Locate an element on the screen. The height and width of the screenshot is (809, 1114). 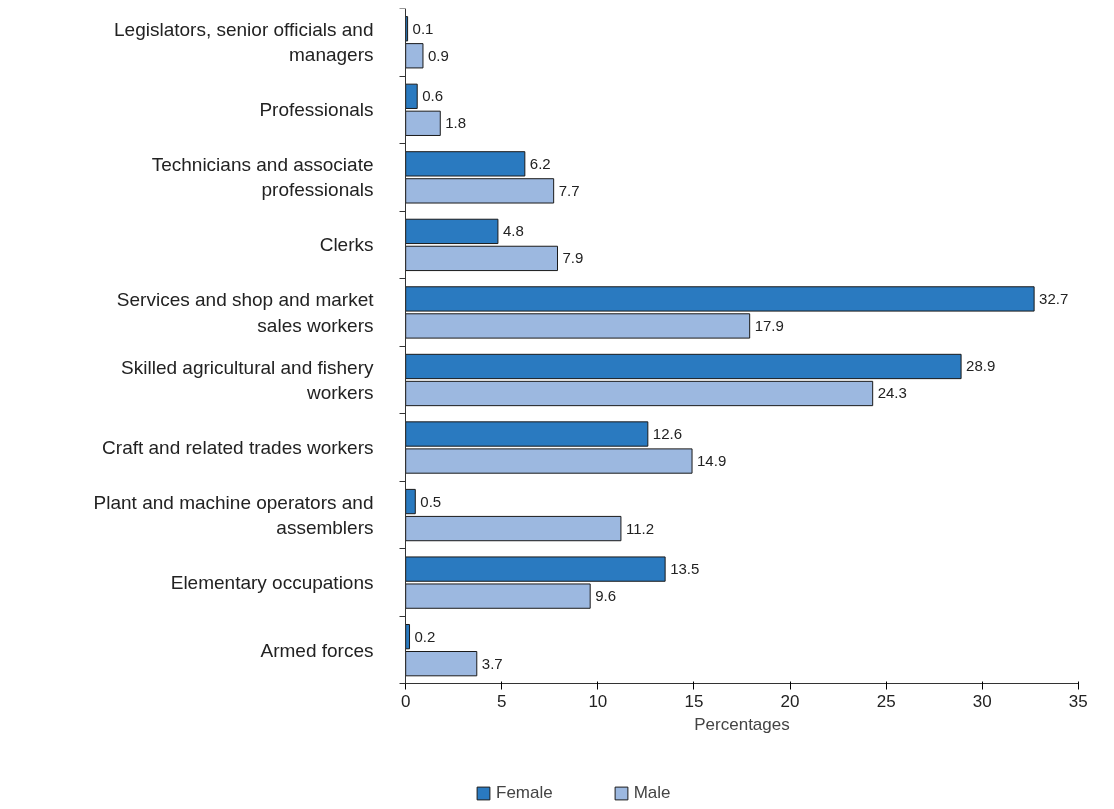
data-label: 0.2 is located at coordinates (425, 636).